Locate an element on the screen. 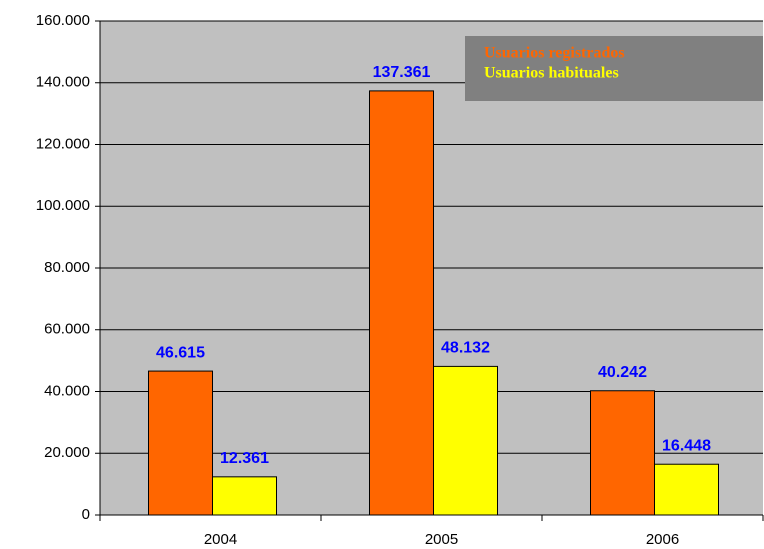  value-label: 46.615 is located at coordinates (180, 352).